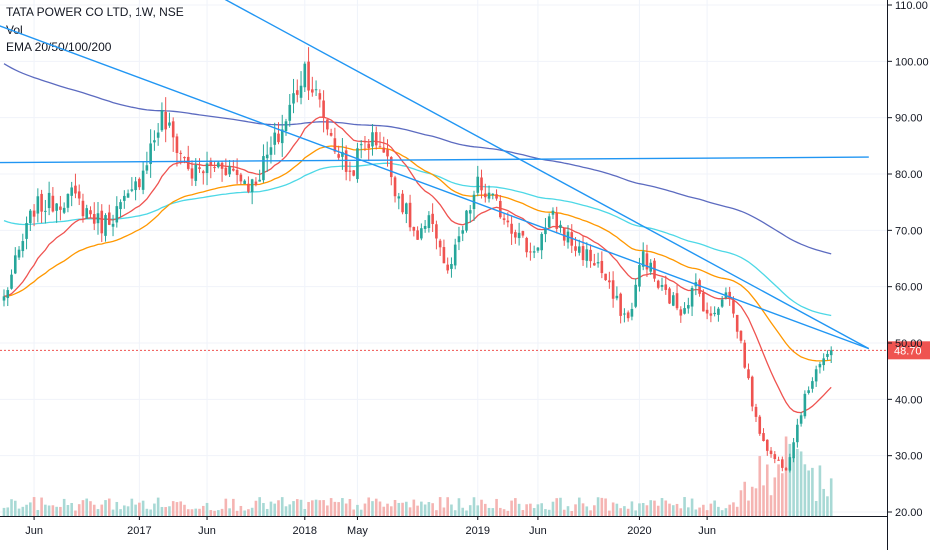 The image size is (932, 550). What do you see at coordinates (417, 476) in the screenshot?
I see `volume-bars` at bounding box center [417, 476].